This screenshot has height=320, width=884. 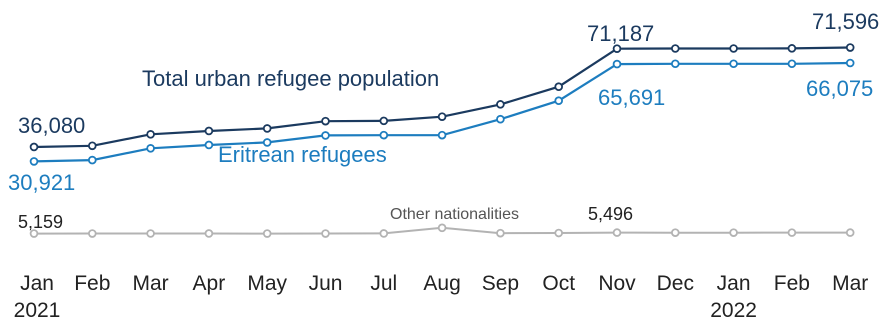 I want to click on data-label-2: 71,596, so click(x=845, y=21).